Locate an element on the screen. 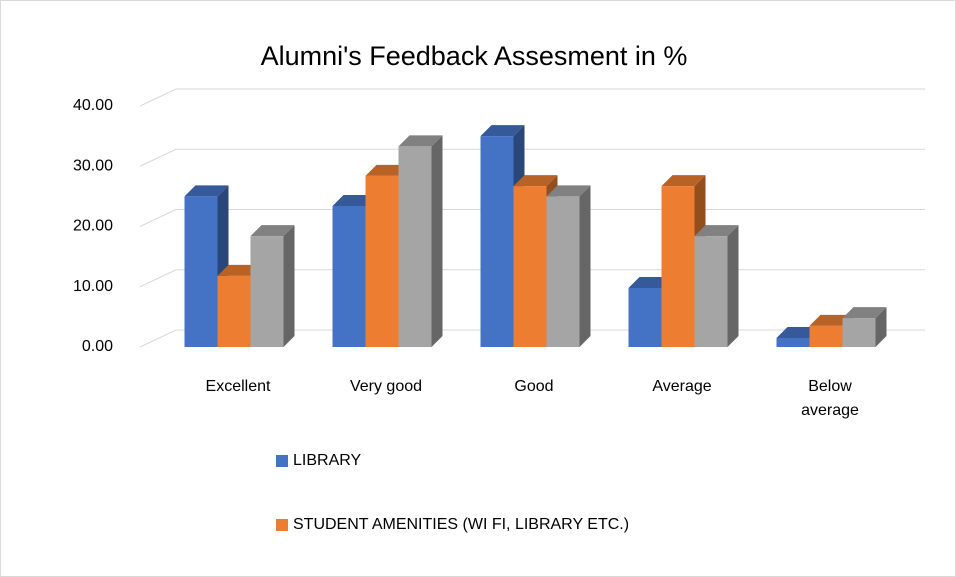  x-tick-label: Very good is located at coordinates (386, 386).